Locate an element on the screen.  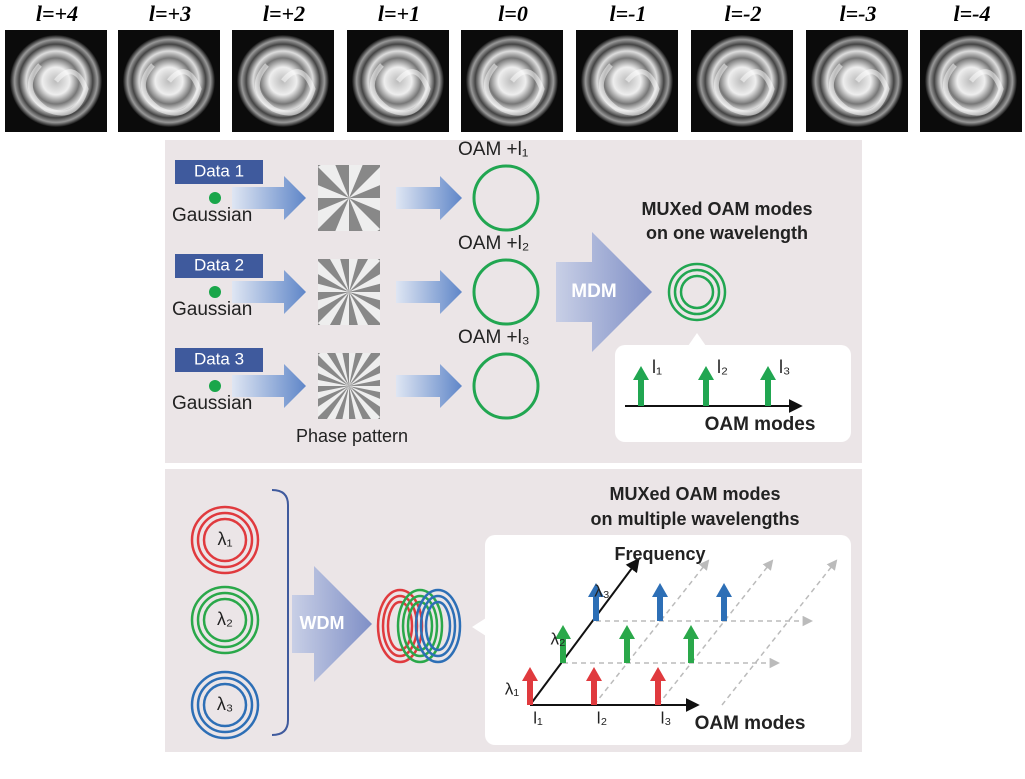
mux-label: MDM is located at coordinates (593, 291).